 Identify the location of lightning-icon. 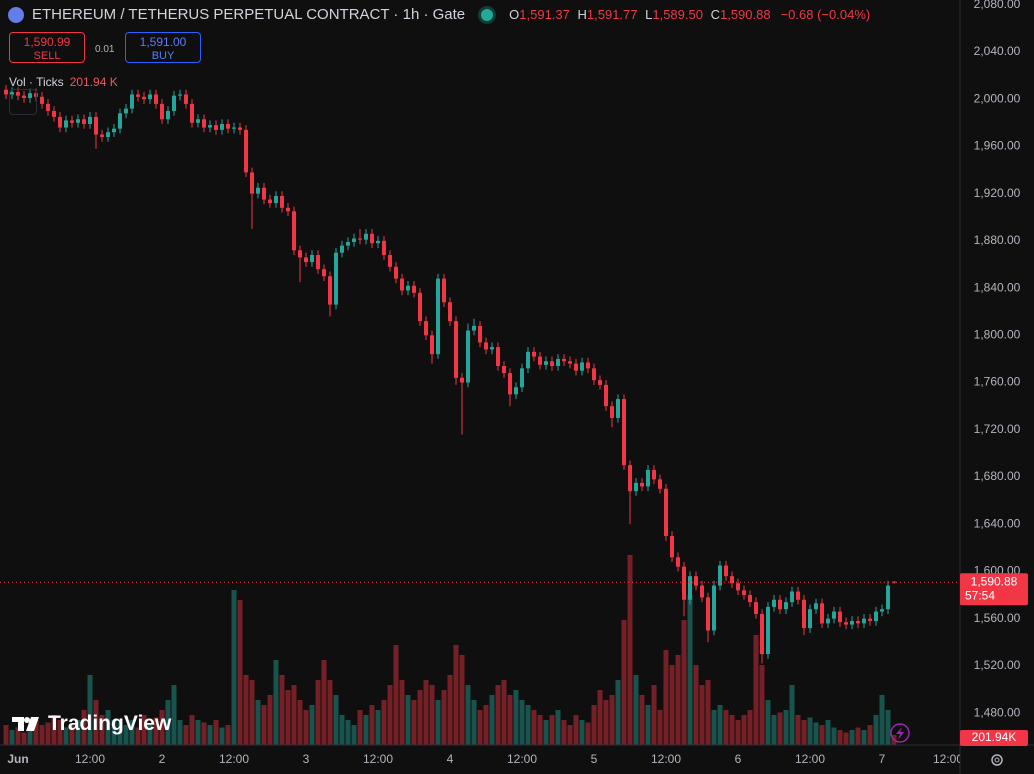
(900, 733).